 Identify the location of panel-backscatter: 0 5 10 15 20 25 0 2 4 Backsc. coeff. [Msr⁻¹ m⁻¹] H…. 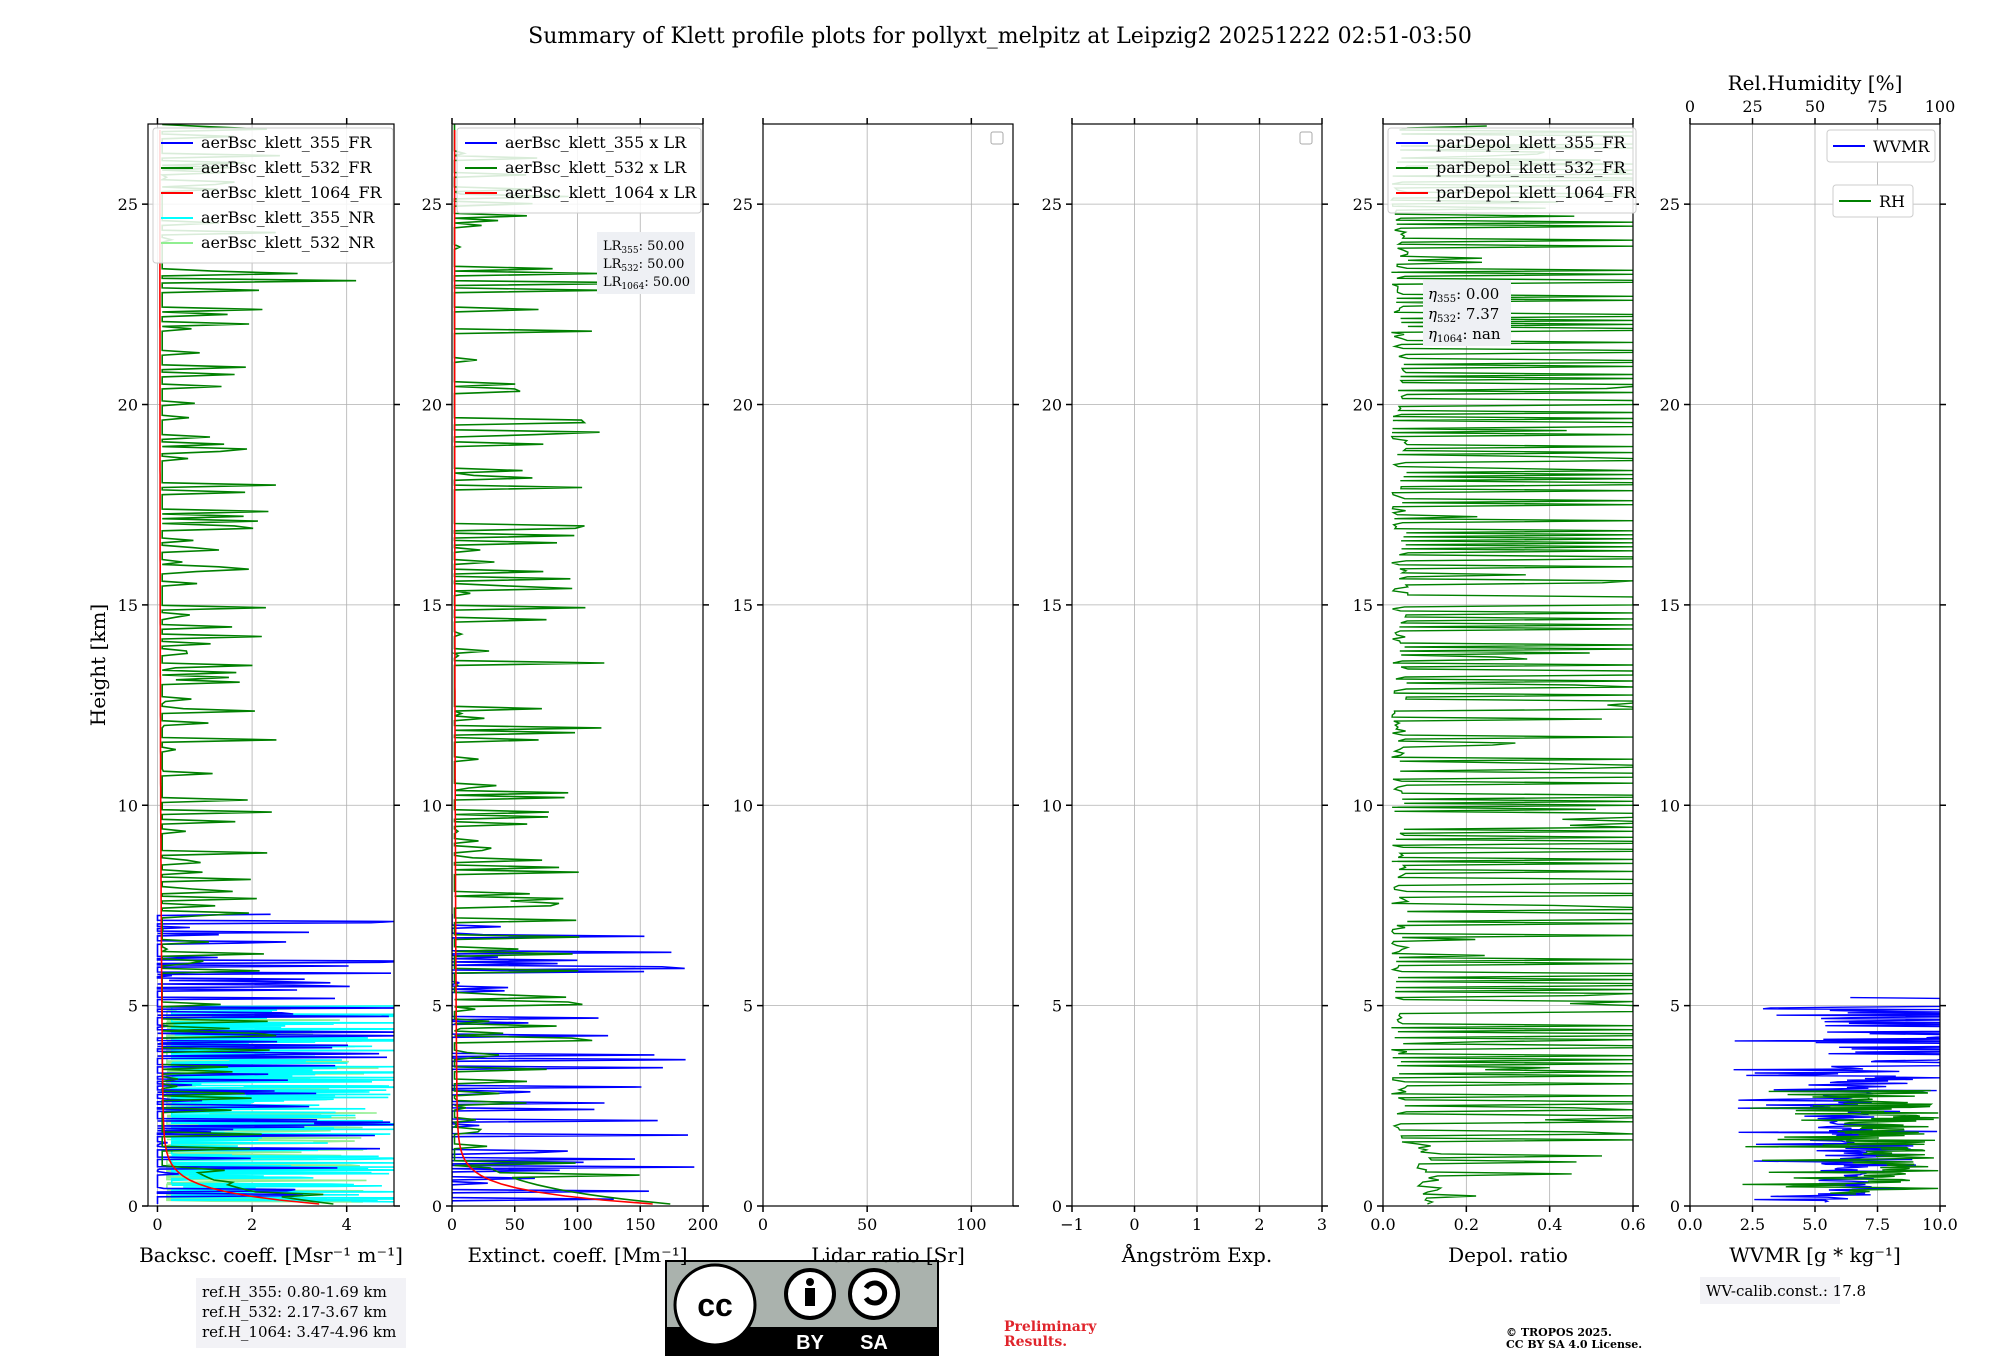
(244, 692).